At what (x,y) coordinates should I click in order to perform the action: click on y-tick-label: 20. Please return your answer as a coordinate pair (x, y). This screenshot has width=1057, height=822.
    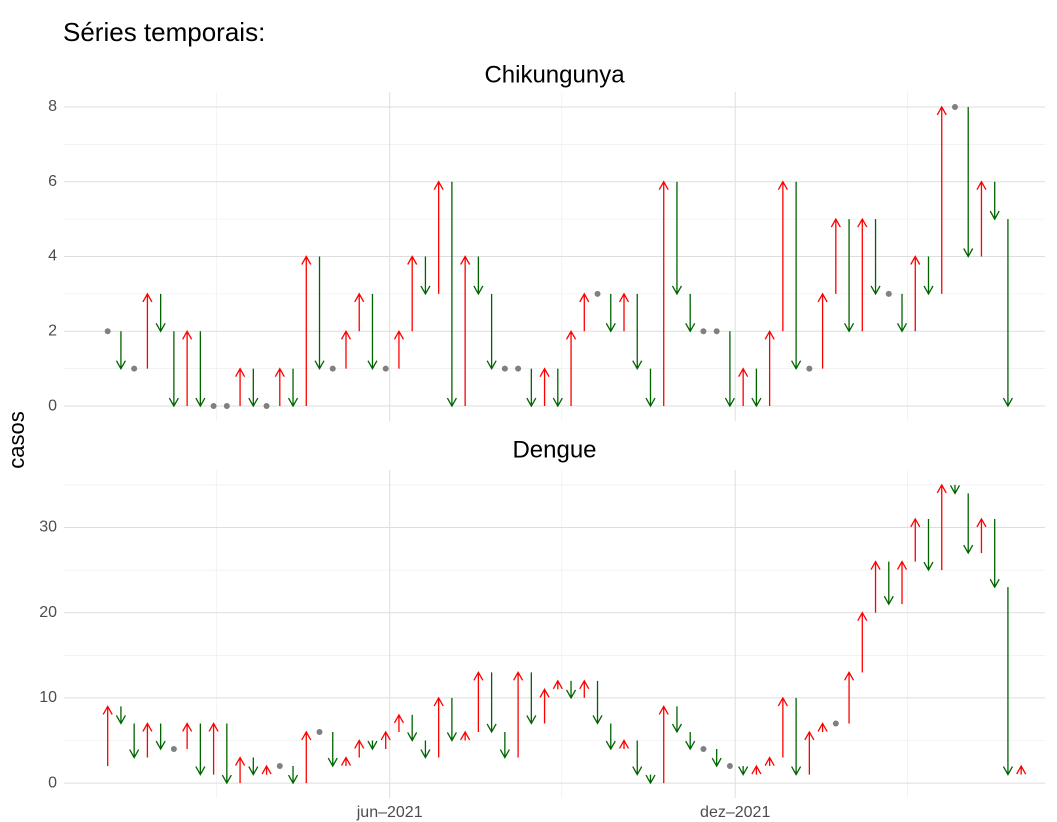
    Looking at the image, I should click on (48, 612).